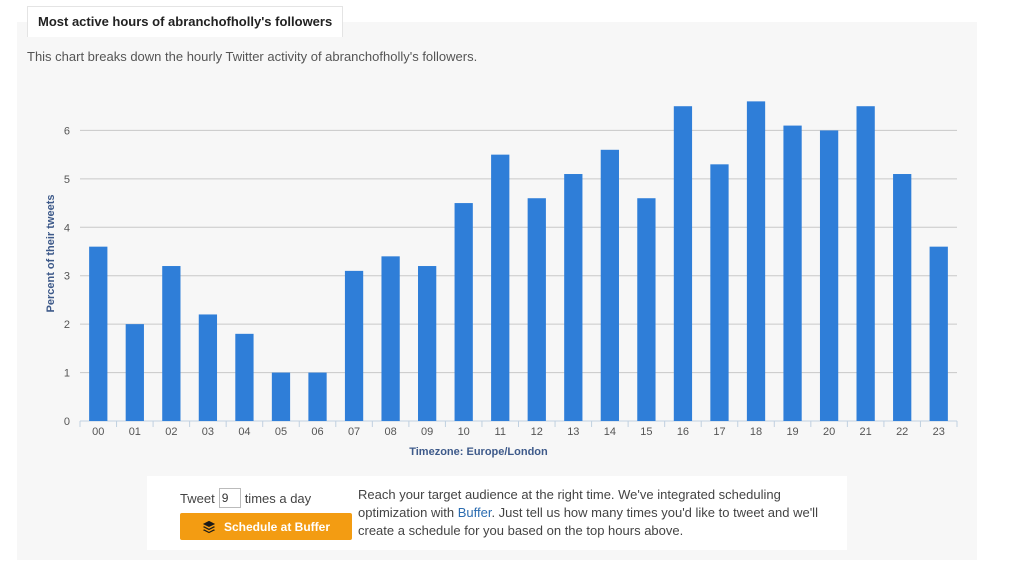 This screenshot has height=562, width=1014. Describe the element at coordinates (67, 422) in the screenshot. I see `y-tick-label: 0` at that location.